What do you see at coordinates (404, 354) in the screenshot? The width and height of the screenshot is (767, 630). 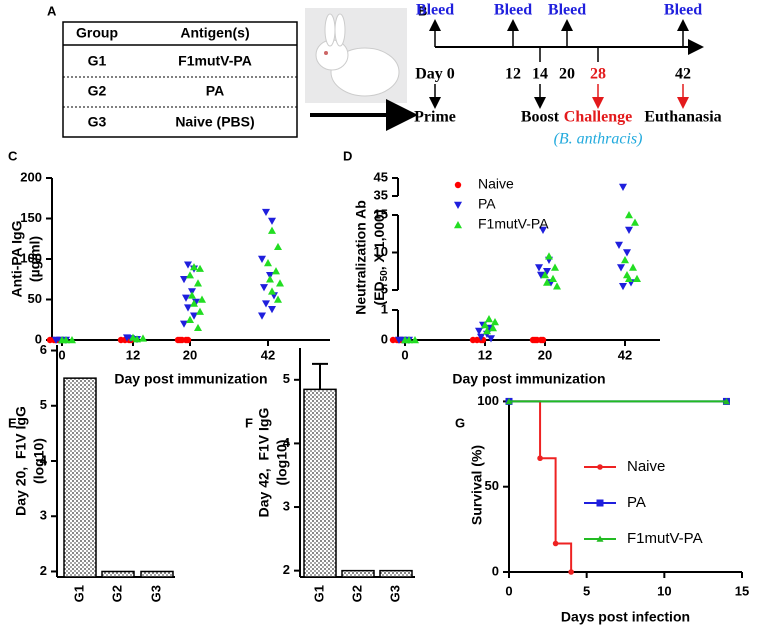 I see `x-tick-label: 0` at bounding box center [404, 354].